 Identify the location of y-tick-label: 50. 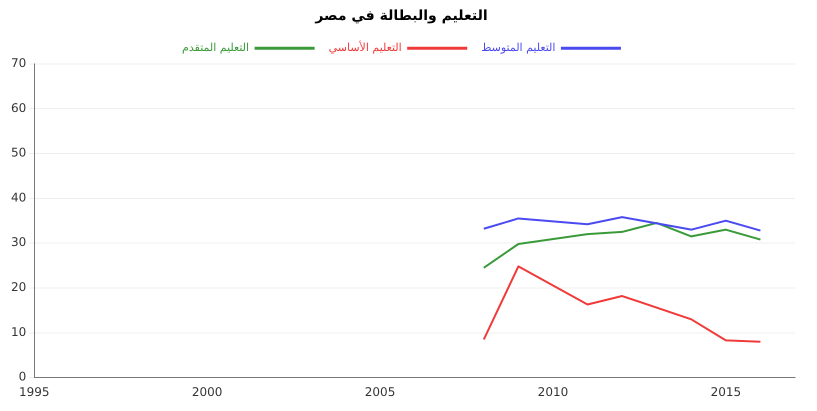
(18, 153).